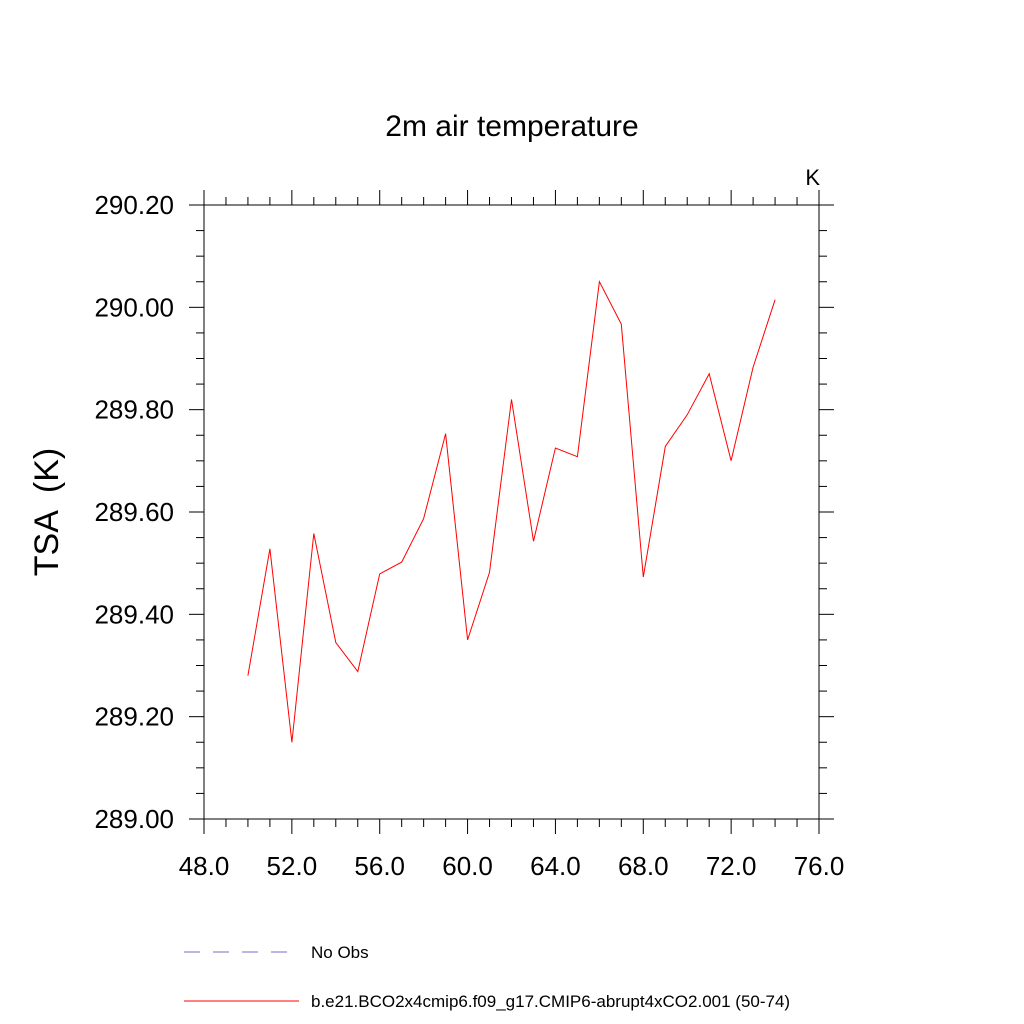 The height and width of the screenshot is (1024, 1024). Describe the element at coordinates (134, 819) in the screenshot. I see `y-tick-label: 289.00` at that location.